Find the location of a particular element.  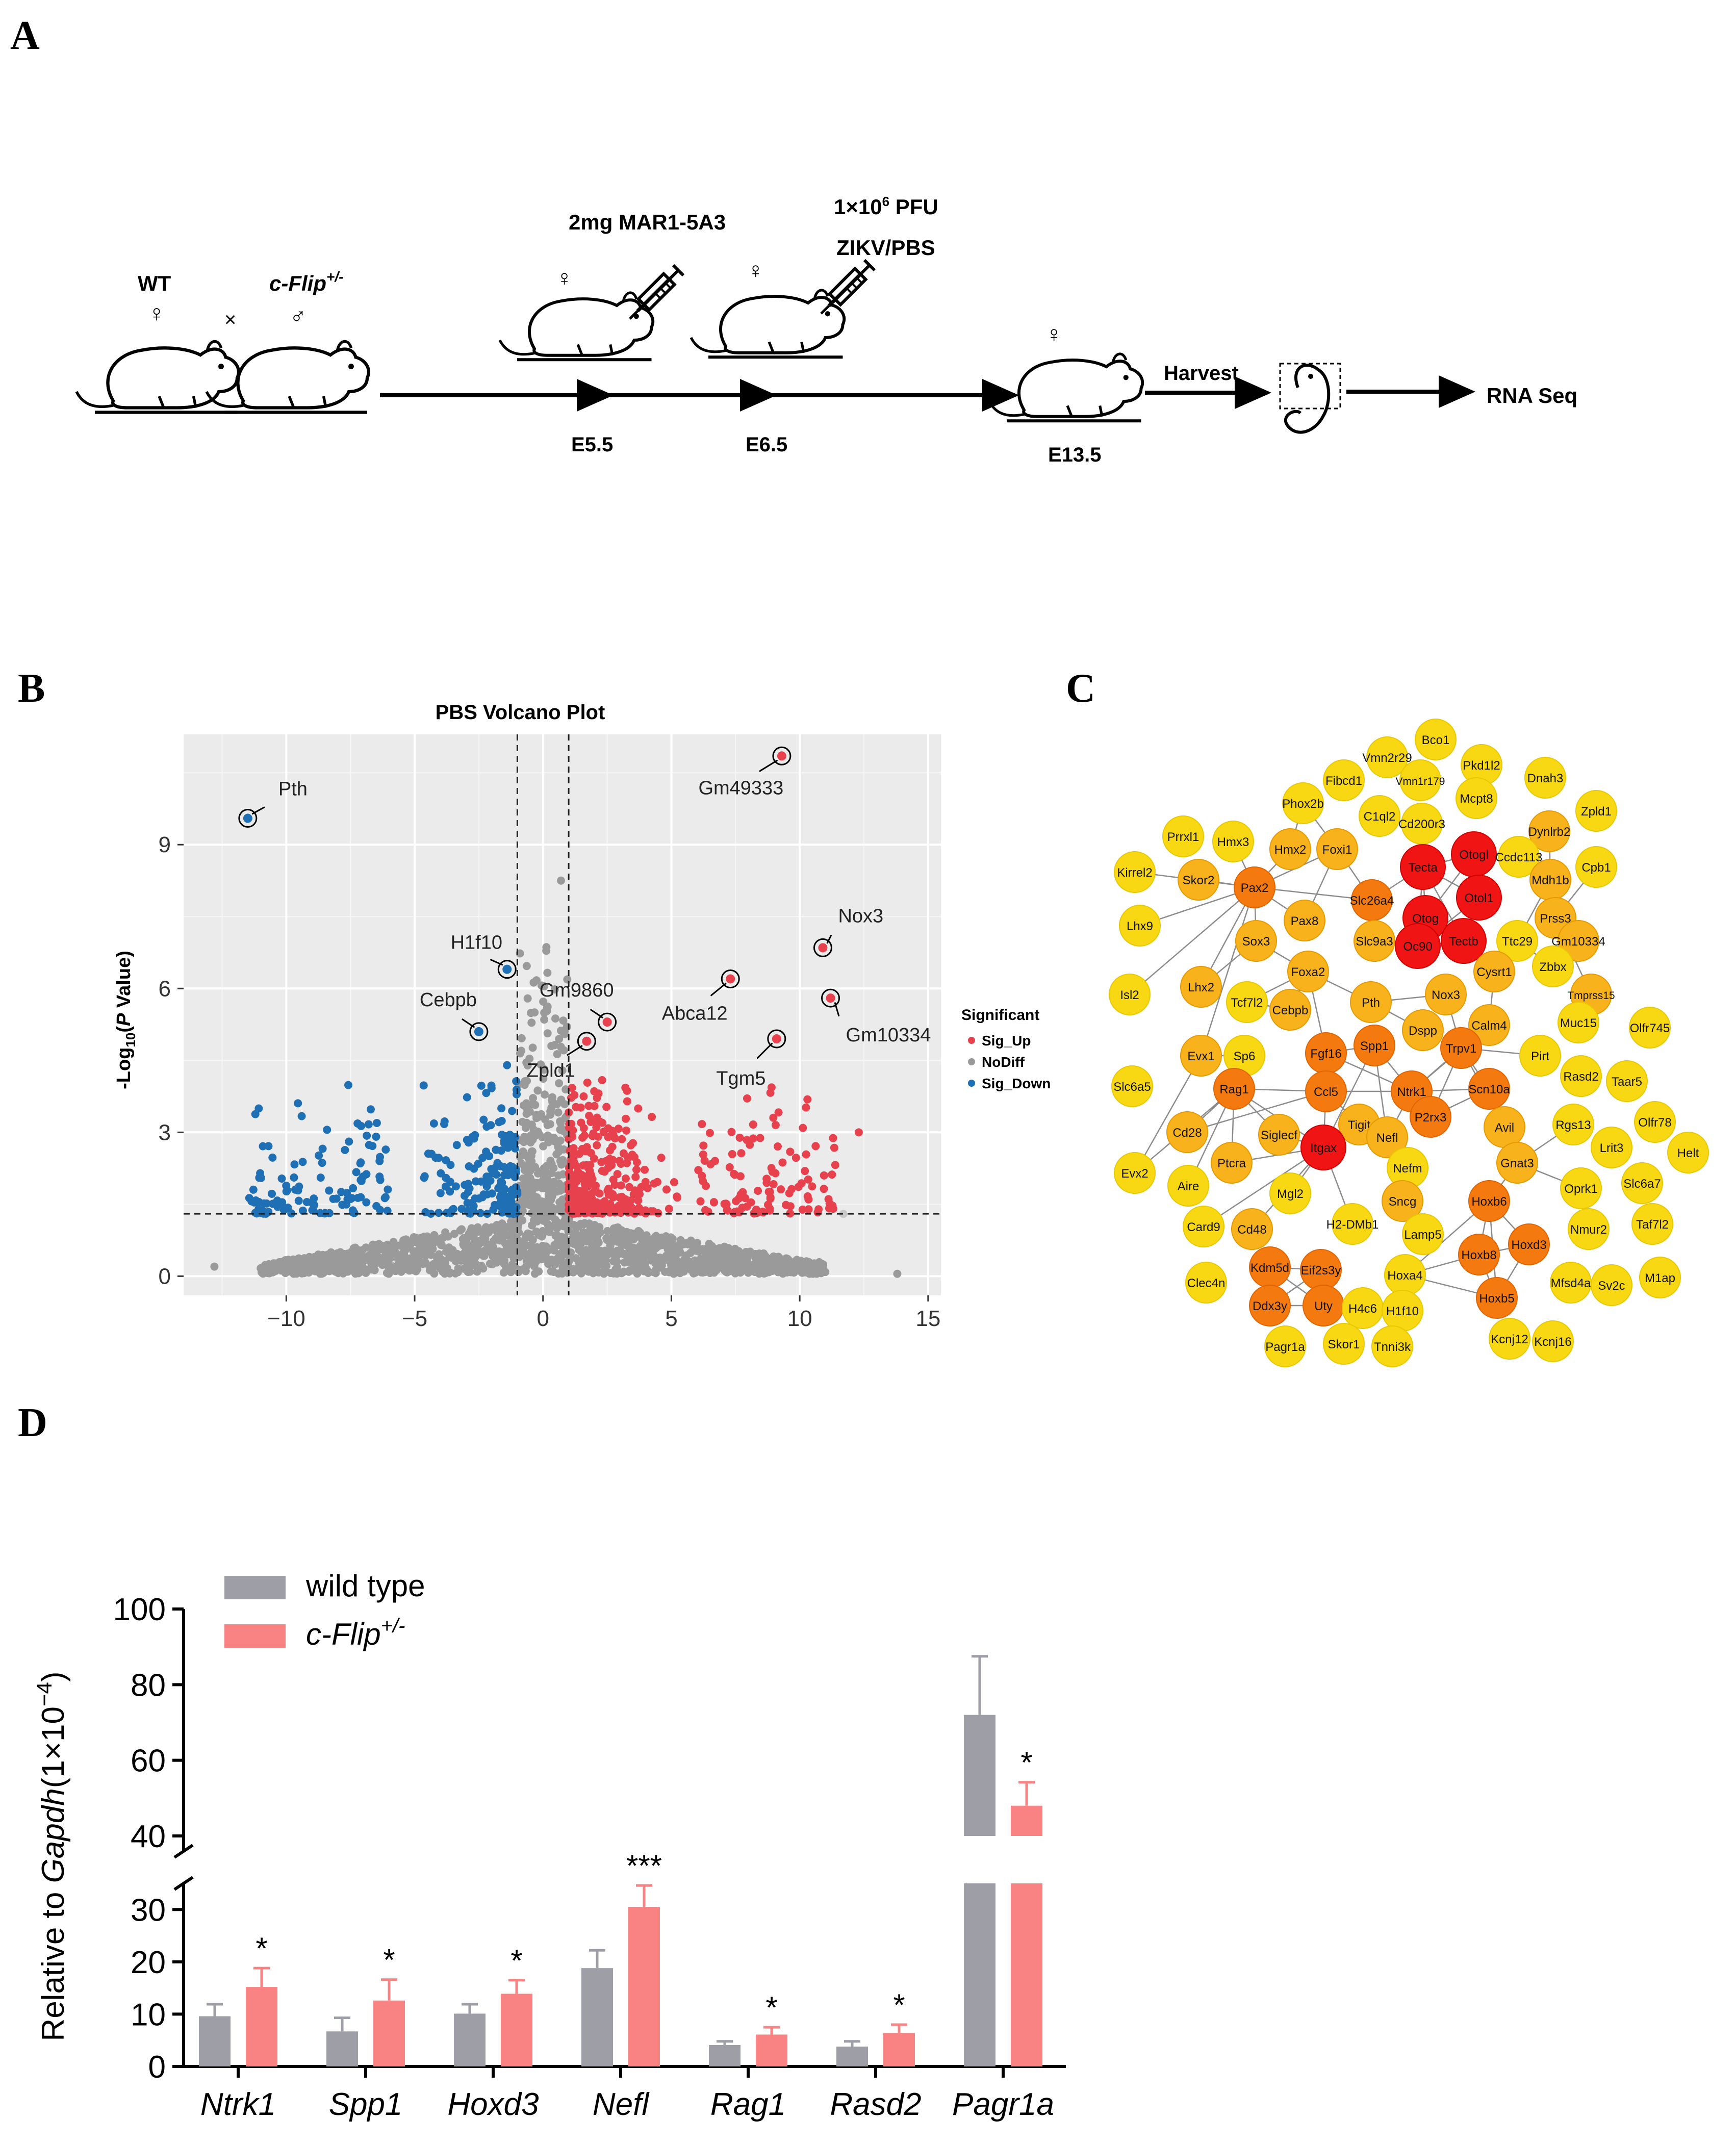

network-node-label: Rag1 is located at coordinates (1233, 1089).